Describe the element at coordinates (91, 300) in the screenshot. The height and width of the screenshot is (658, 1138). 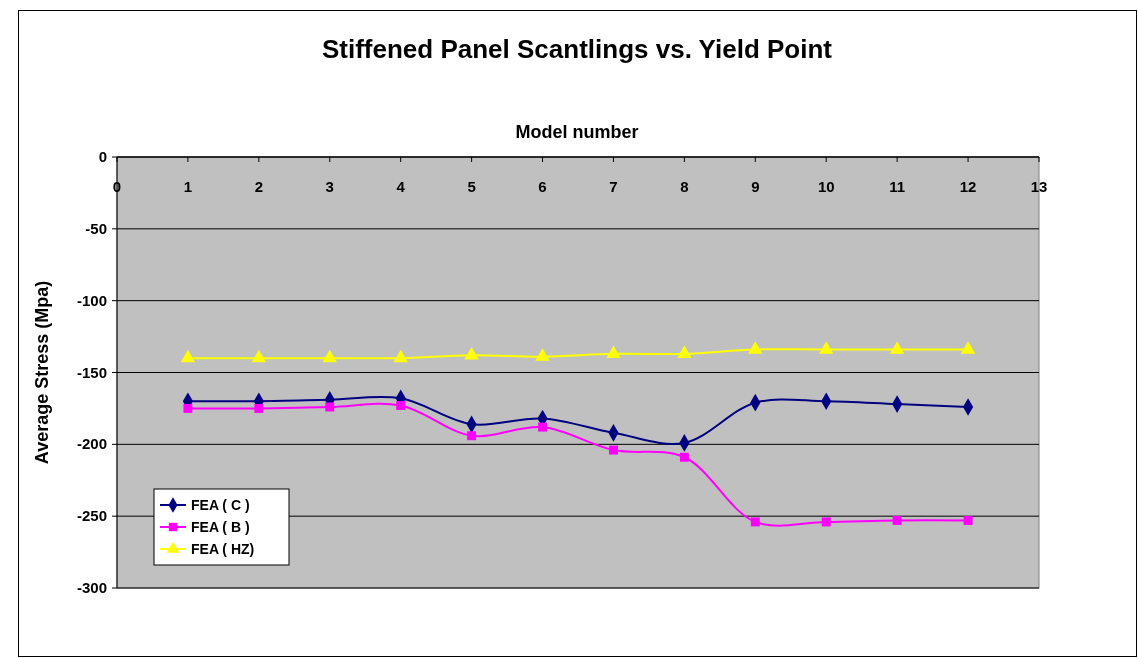
I see `y-tick-label: -100` at that location.